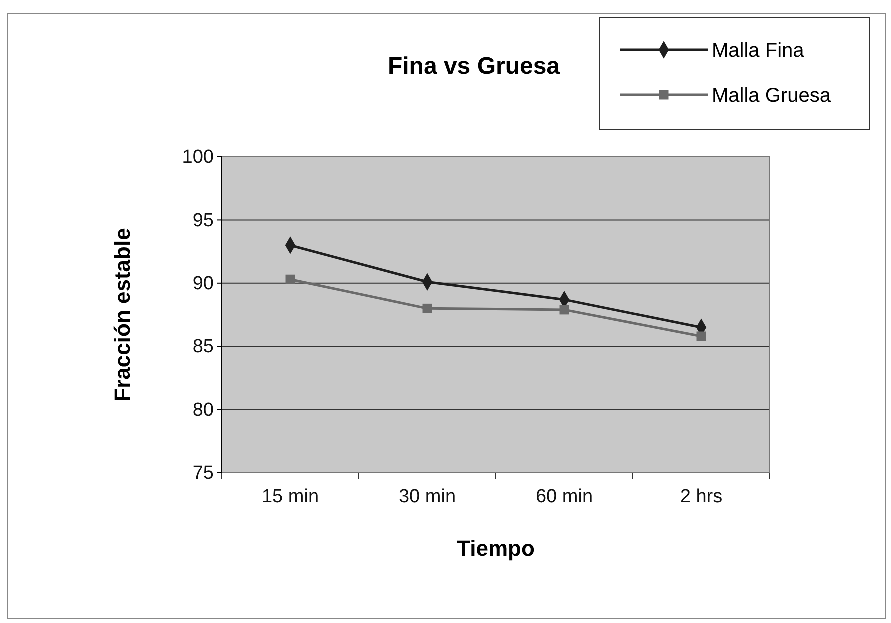 The width and height of the screenshot is (891, 623). I want to click on x-axis-title: Tiempo, so click(496, 548).